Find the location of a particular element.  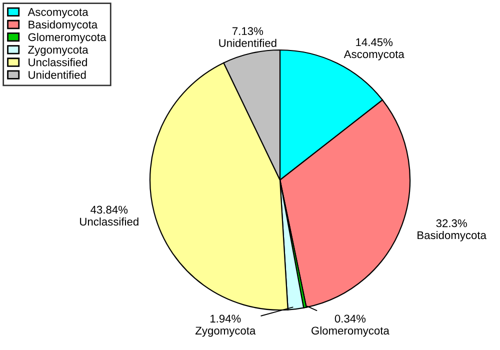

legend-label: Ascomycota is located at coordinates (58, 13).